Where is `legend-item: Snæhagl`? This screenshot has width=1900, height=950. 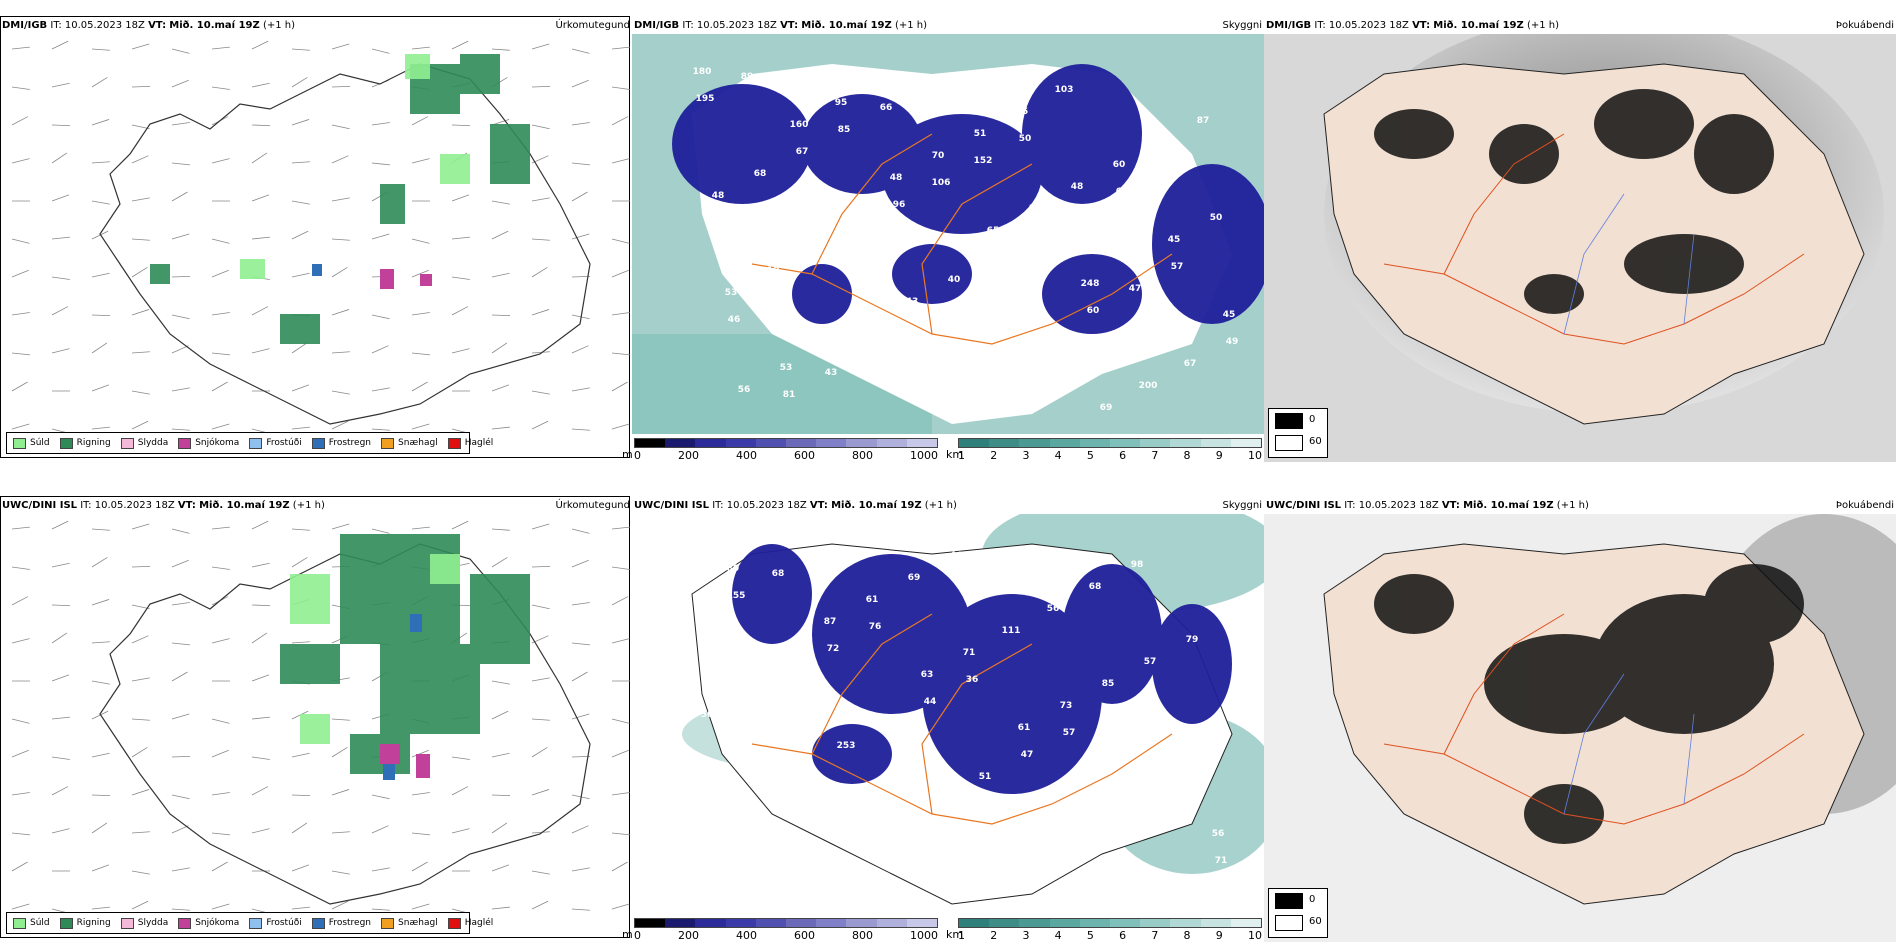 legend-item: Snæhagl is located at coordinates (409, 443).